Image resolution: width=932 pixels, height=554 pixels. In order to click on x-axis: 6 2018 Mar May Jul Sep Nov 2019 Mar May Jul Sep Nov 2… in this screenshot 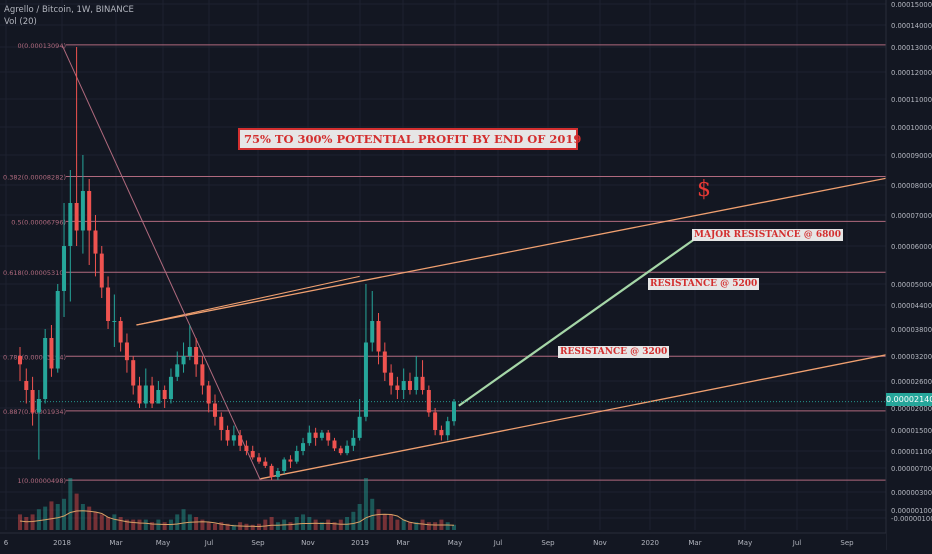, I will do `click(443, 541)`.